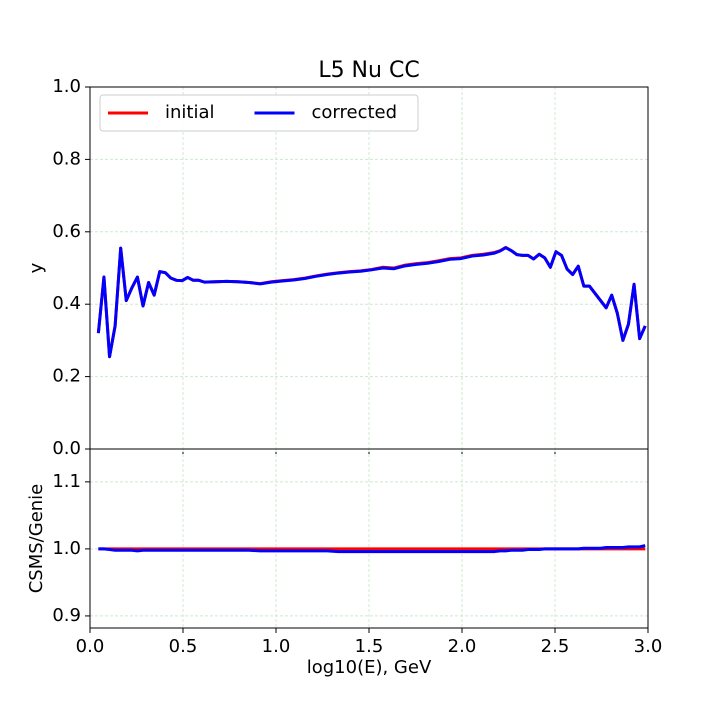 The image size is (720, 720). Describe the element at coordinates (90, 646) in the screenshot. I see `x-tick-label: 0.0` at that location.